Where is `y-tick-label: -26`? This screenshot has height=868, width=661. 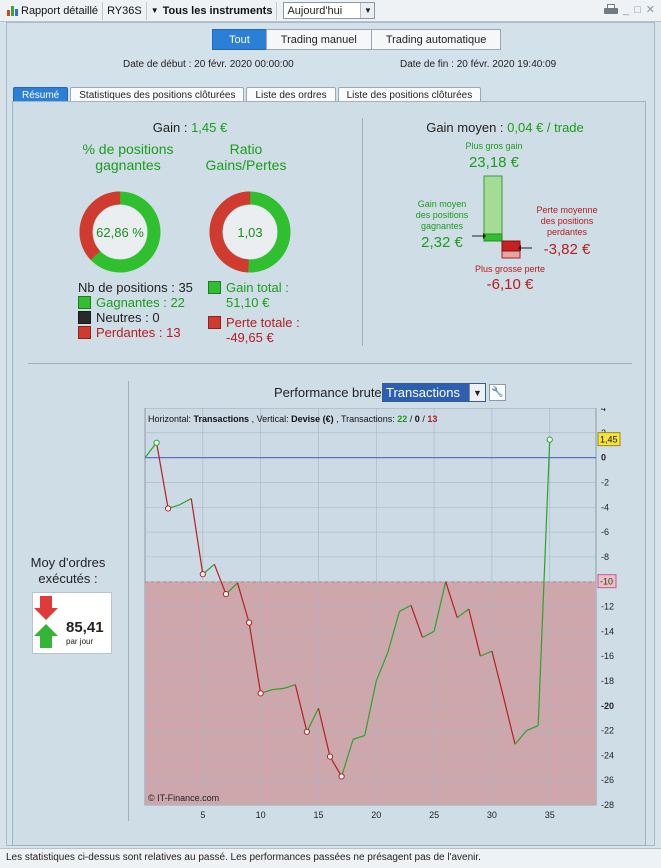
y-tick-label: -26 is located at coordinates (607, 780).